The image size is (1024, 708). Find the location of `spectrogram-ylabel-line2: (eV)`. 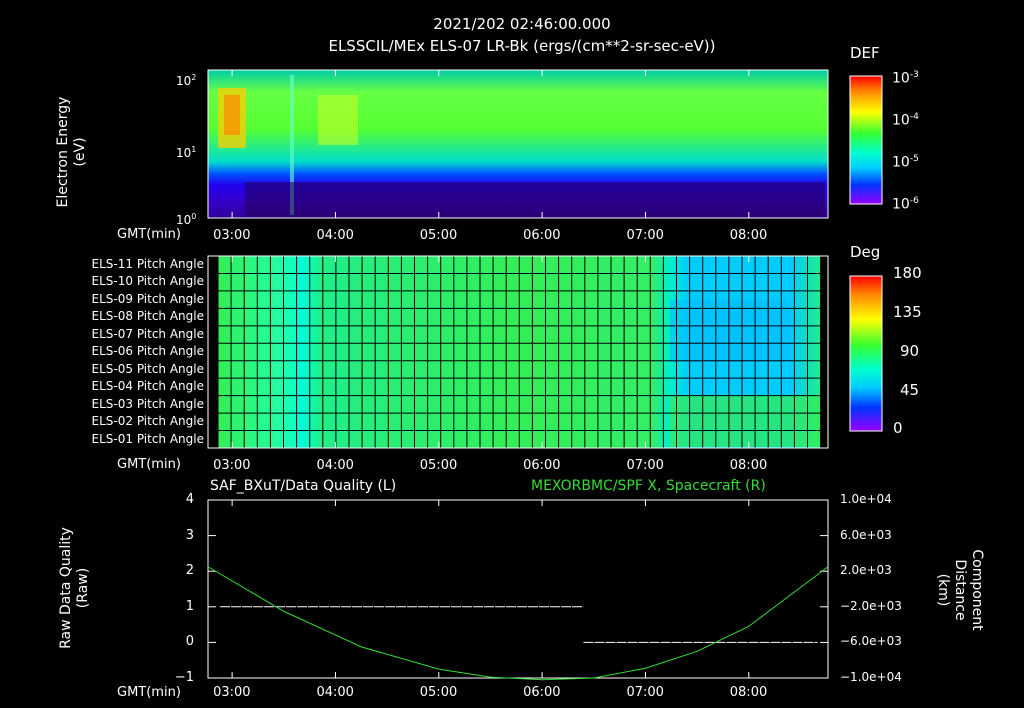

spectrogram-ylabel-line2: (eV) is located at coordinates (80, 152).